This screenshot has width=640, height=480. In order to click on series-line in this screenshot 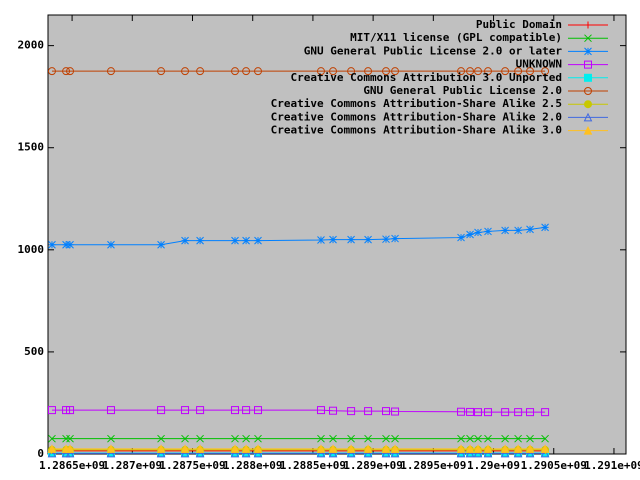, I will do `click(298, 411)`.